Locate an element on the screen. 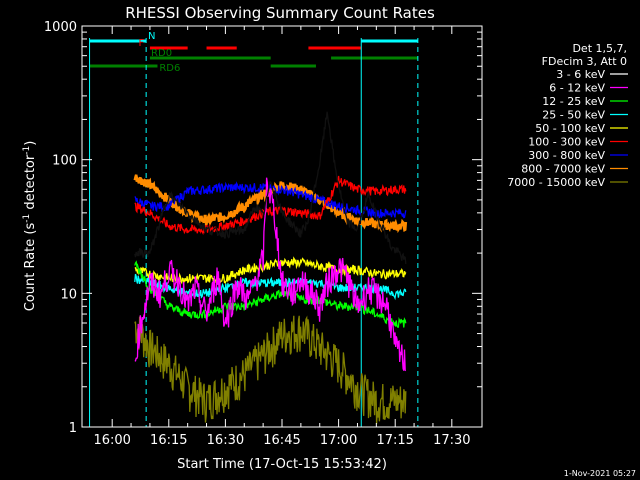  x-axis-label: Start Time (17-Oct-15 15:53:42) is located at coordinates (282, 464).